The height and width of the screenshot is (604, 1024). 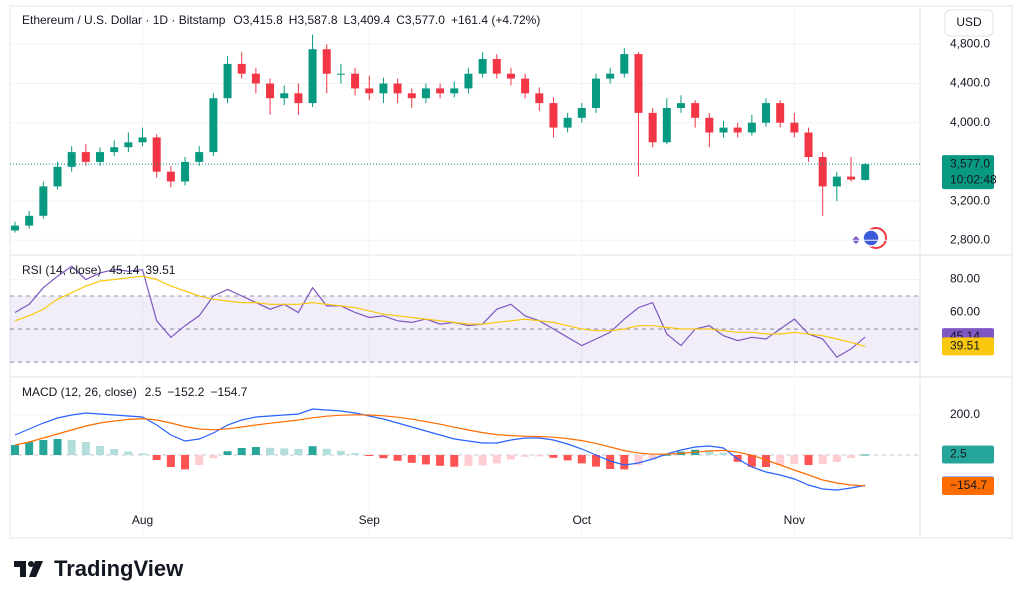 What do you see at coordinates (965, 279) in the screenshot?
I see `y-tick-label: 80.00` at bounding box center [965, 279].